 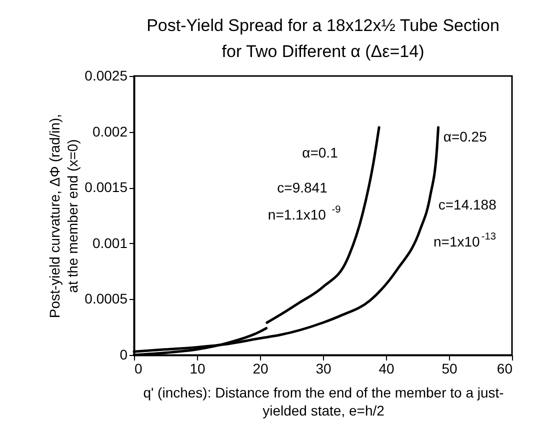 What do you see at coordinates (504, 368) in the screenshot?
I see `x-tick-label: 60` at bounding box center [504, 368].